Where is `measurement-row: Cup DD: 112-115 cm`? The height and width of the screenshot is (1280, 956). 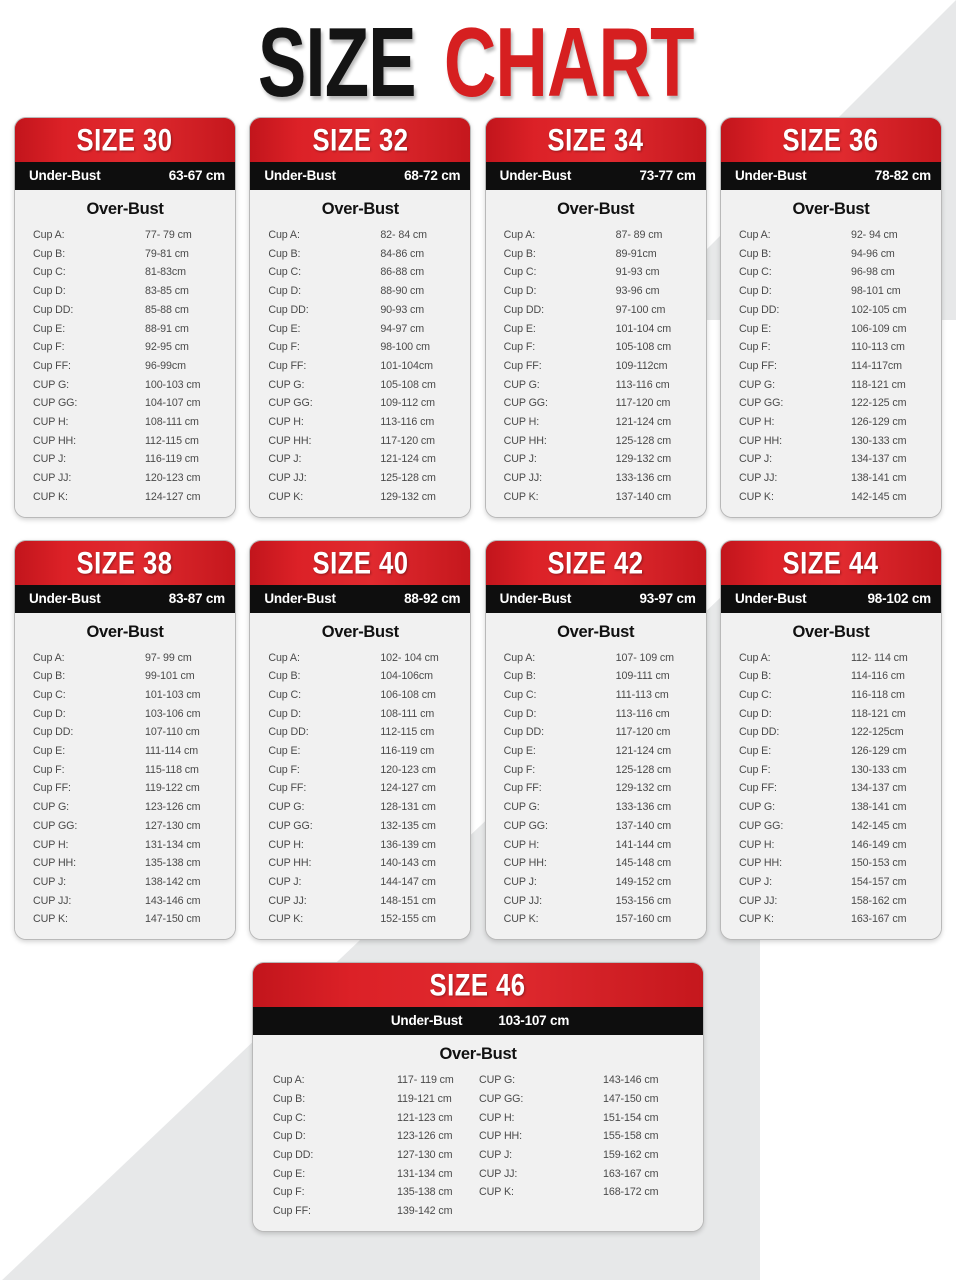
measurement-row: Cup DD: 112-115 cm is located at coordinates (361, 732).